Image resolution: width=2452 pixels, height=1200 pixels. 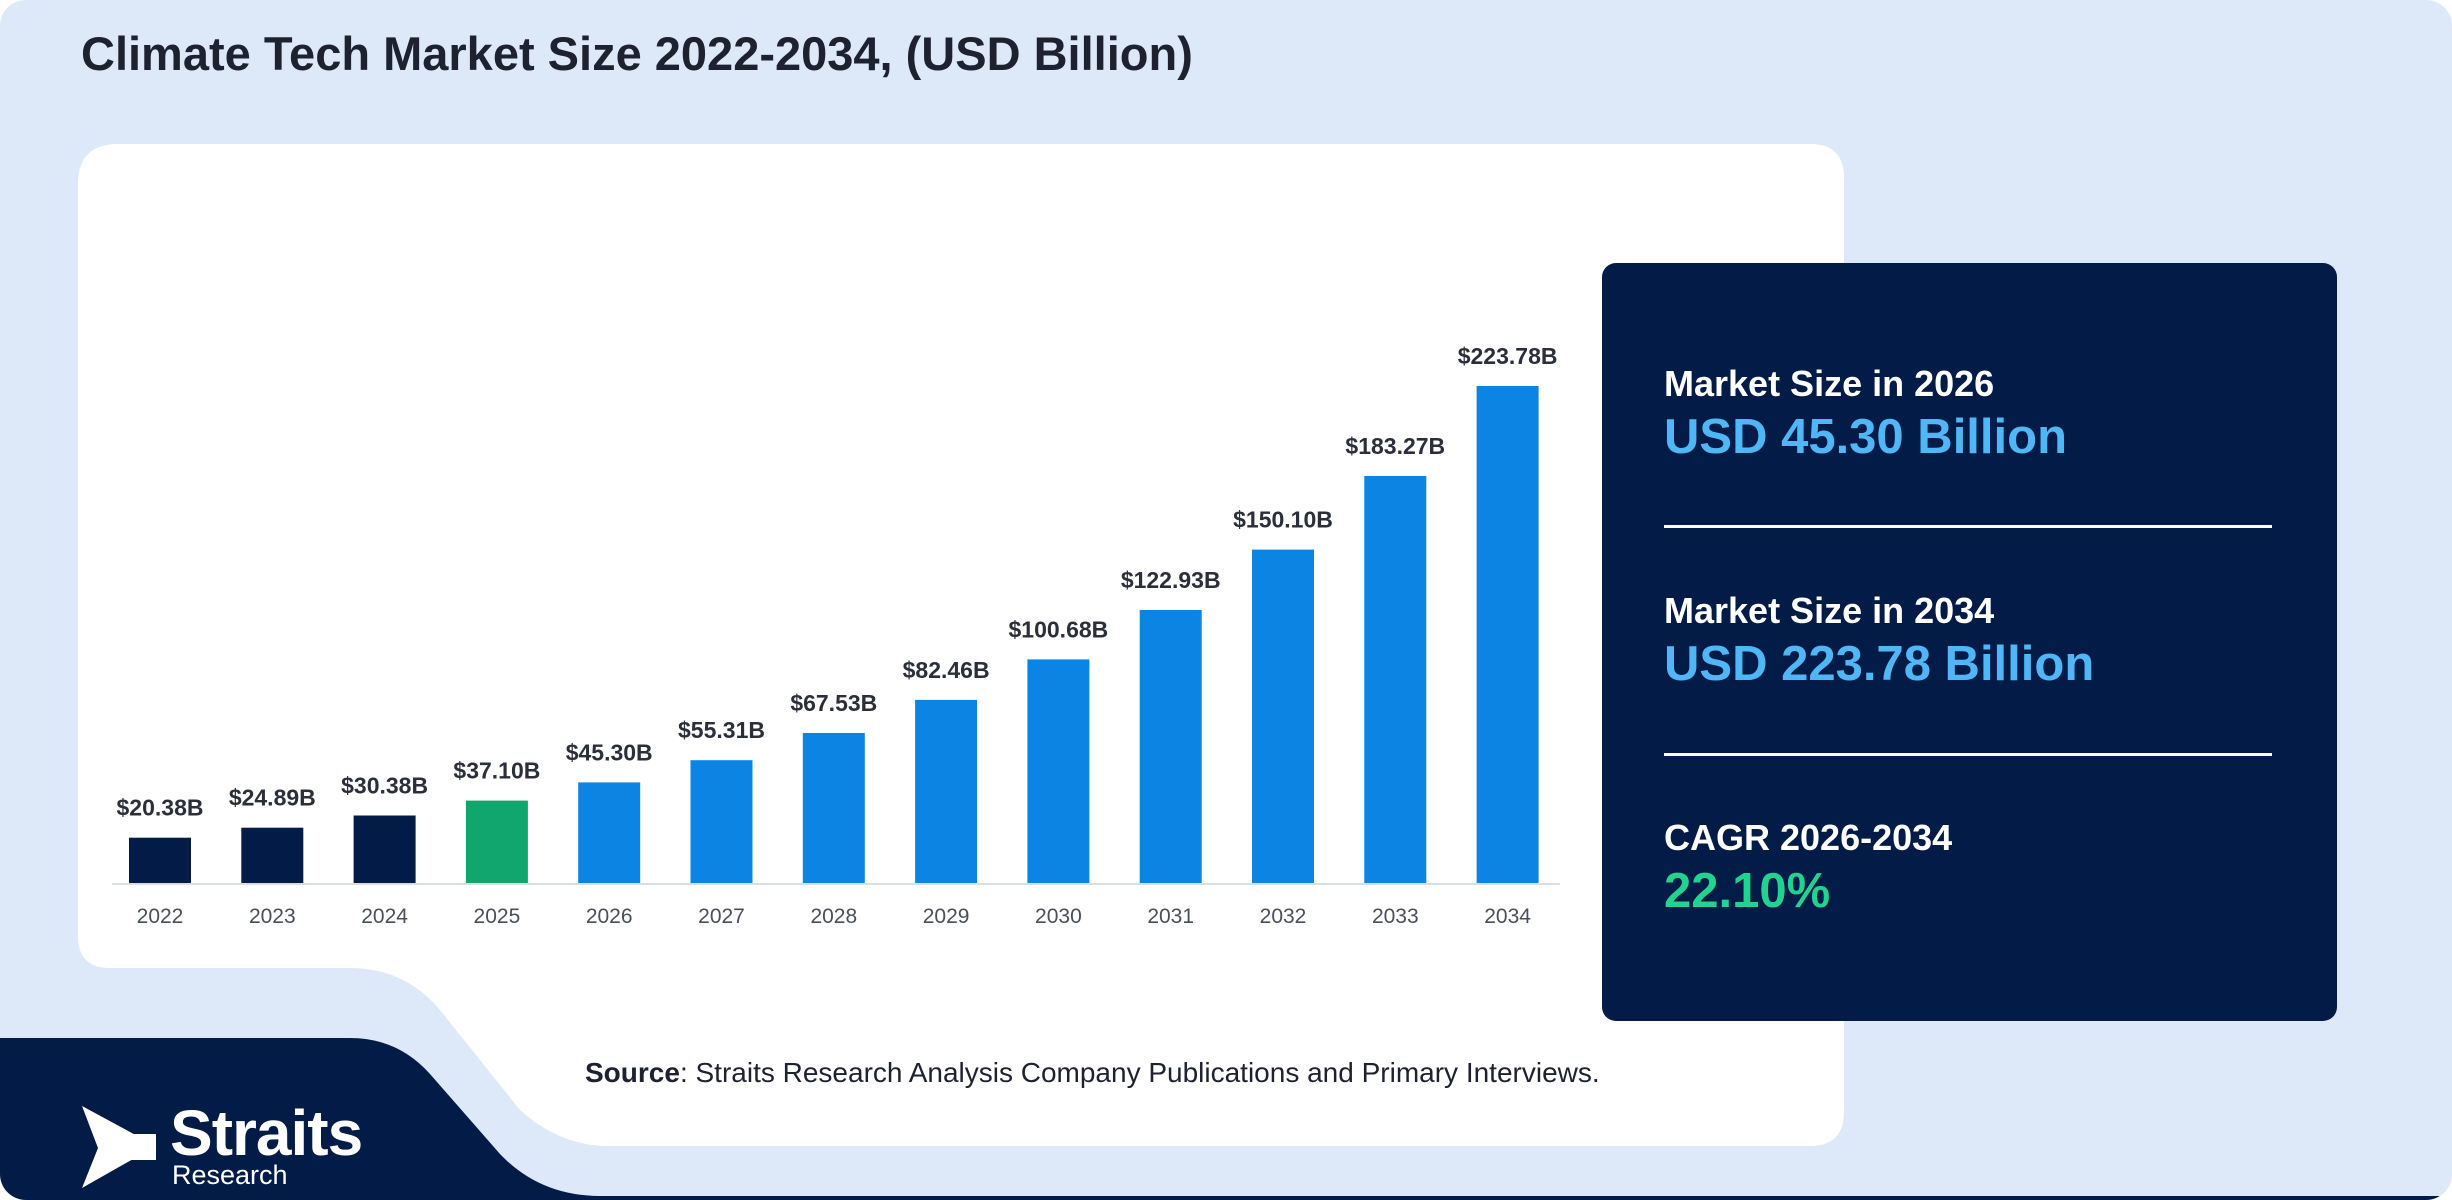 What do you see at coordinates (1226, 1119) in the screenshot?
I see `footer-band` at bounding box center [1226, 1119].